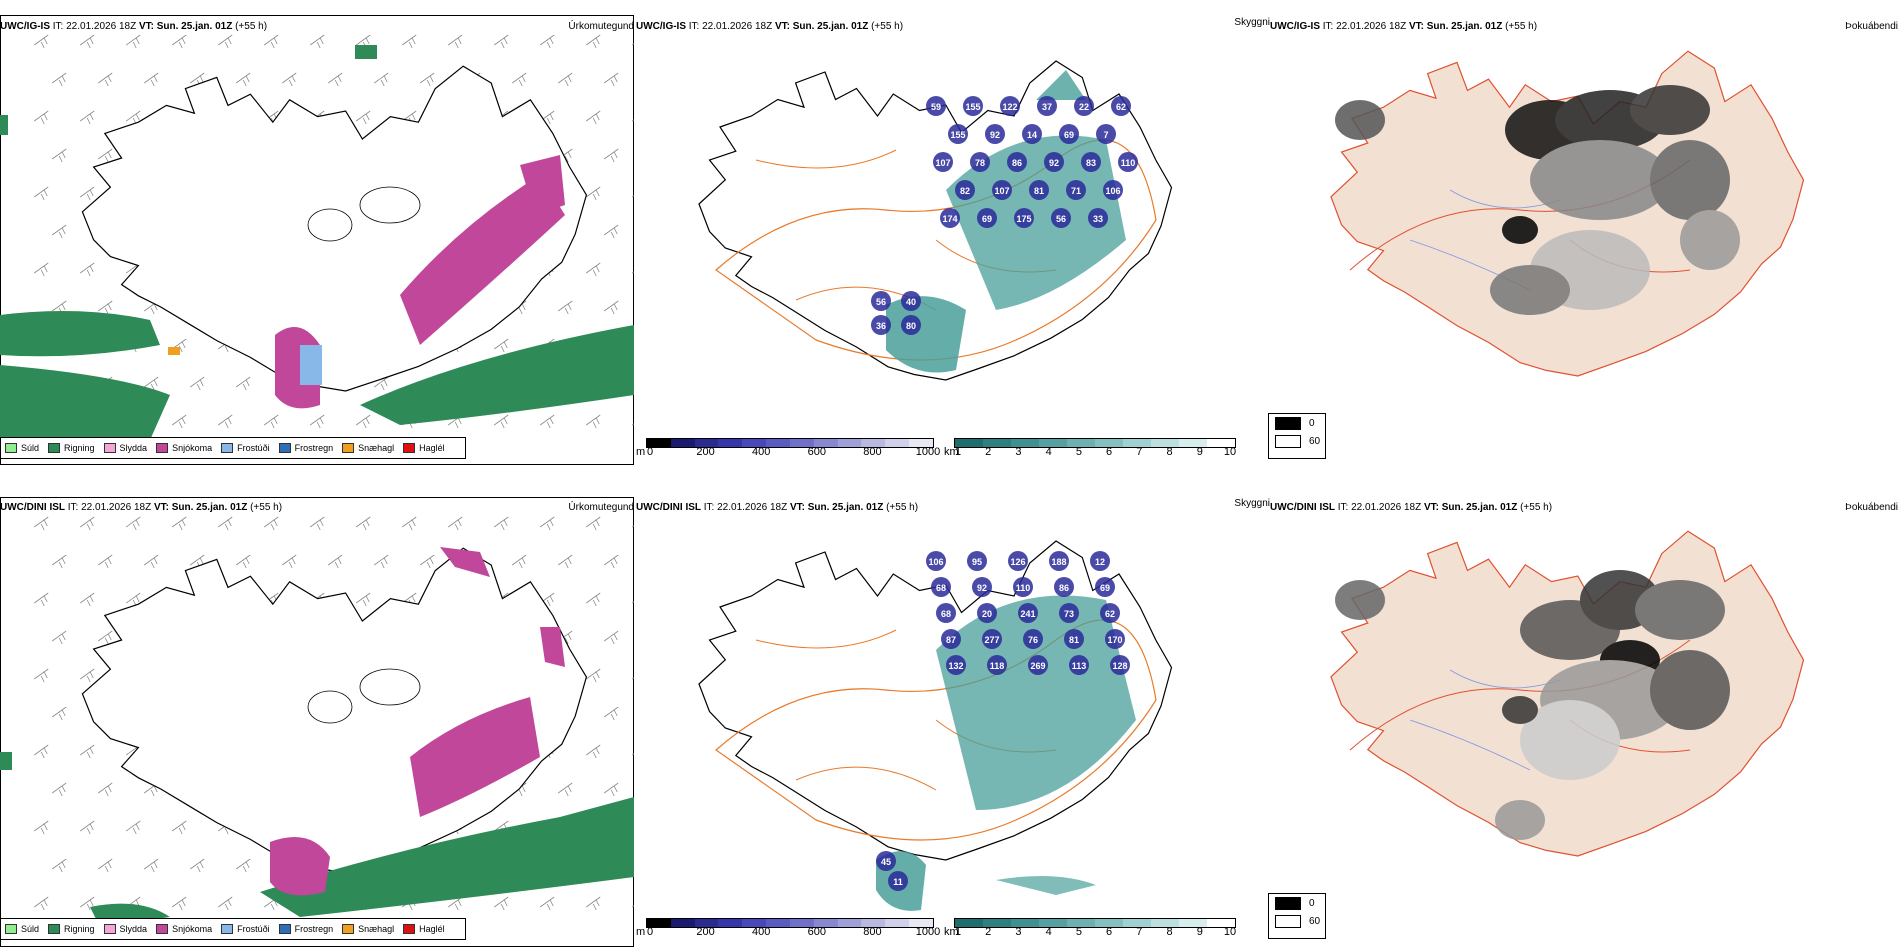 This screenshot has height=950, width=1900. Describe the element at coordinates (32, 507) in the screenshot. I see `model-name: UWC/DINI ISL` at that location.